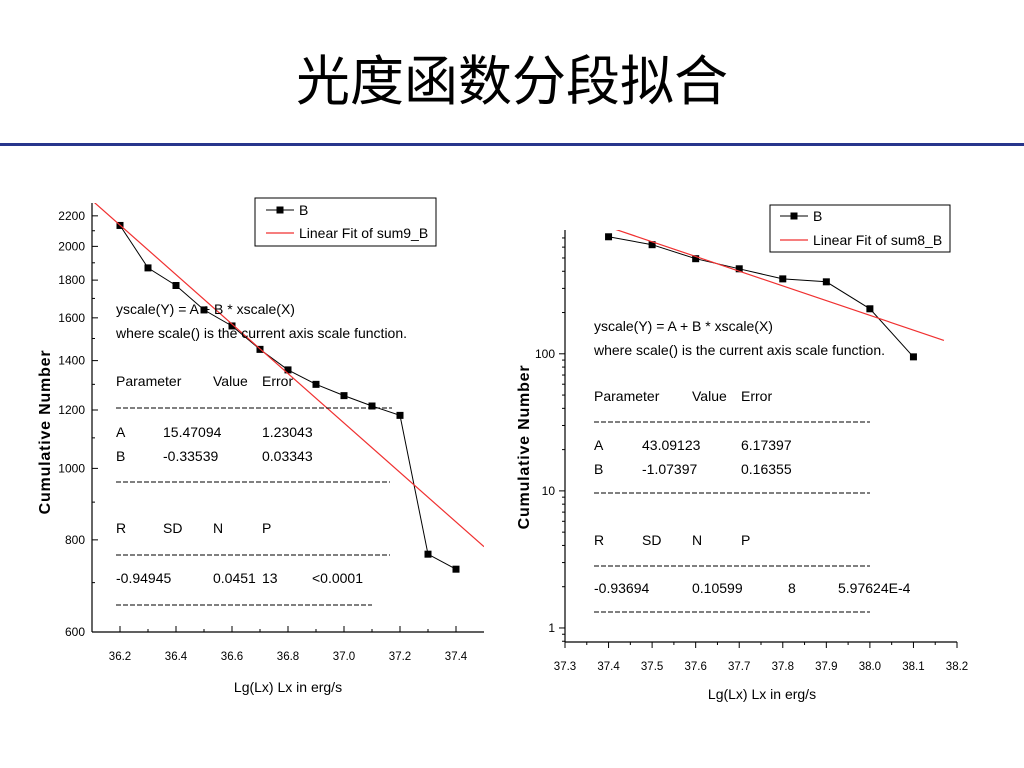 The width and height of the screenshot is (1024, 768). What do you see at coordinates (71, 318) in the screenshot?
I see `y-tick-label: 1600` at bounding box center [71, 318].